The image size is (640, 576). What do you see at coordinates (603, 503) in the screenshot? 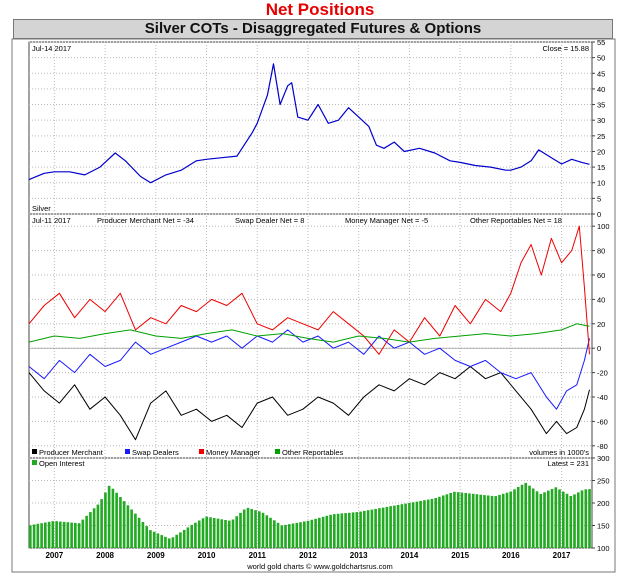
I see `y-tick-label: 200` at bounding box center [603, 503].